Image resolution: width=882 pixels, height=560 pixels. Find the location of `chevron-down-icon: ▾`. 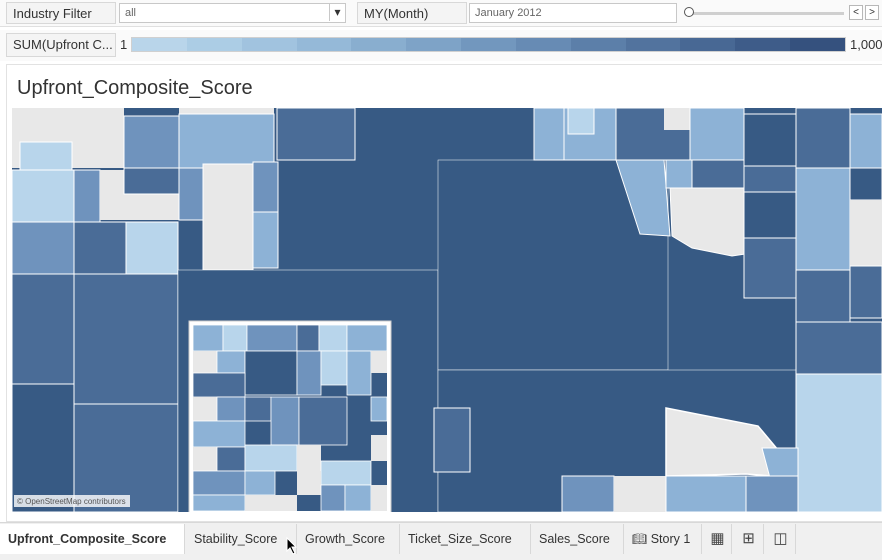

chevron-down-icon: ▾ is located at coordinates (337, 12).